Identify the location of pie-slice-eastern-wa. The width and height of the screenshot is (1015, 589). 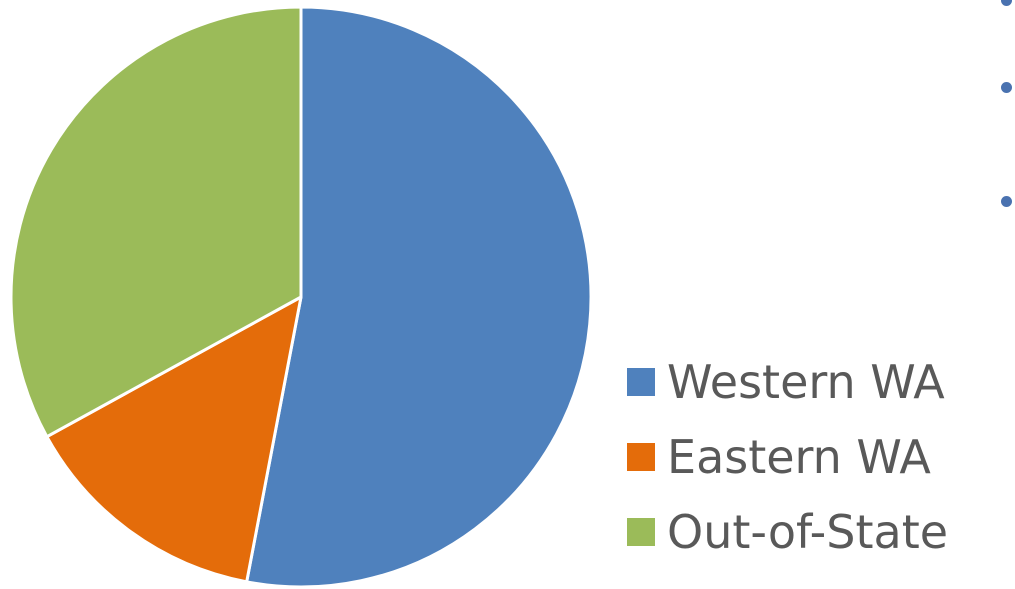
(174, 439).